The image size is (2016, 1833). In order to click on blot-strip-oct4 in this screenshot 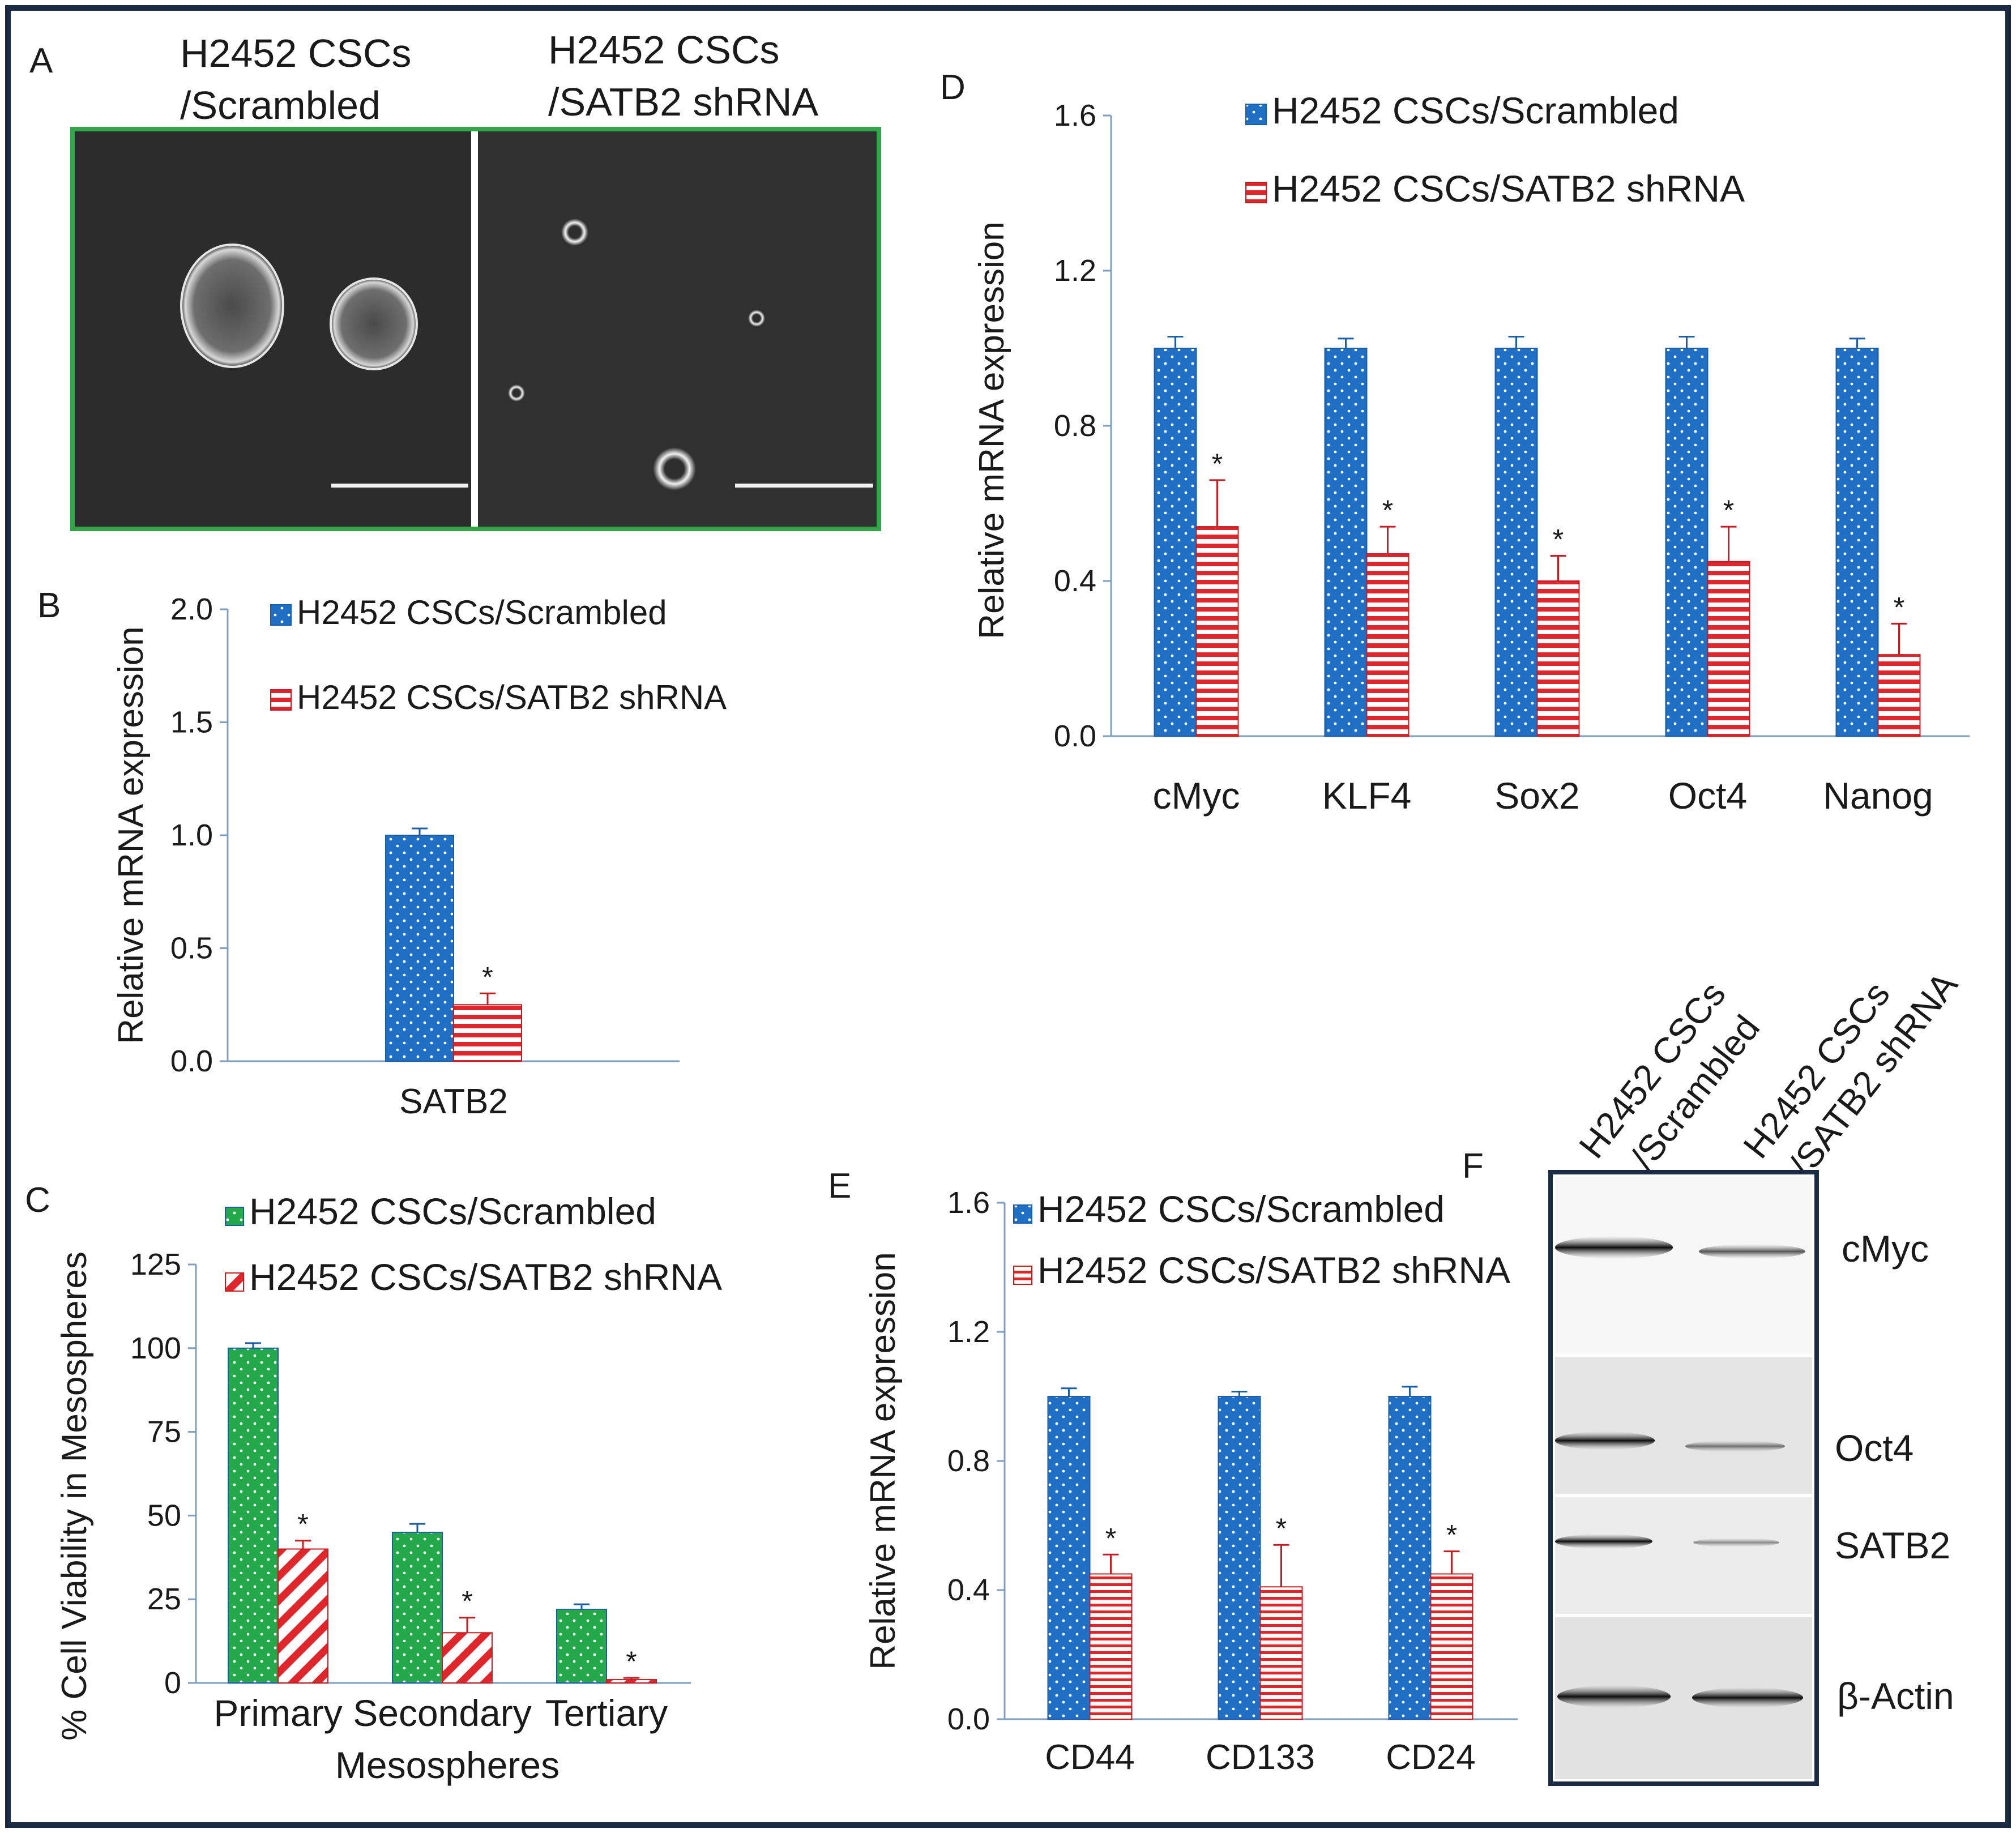, I will do `click(1683, 1426)`.